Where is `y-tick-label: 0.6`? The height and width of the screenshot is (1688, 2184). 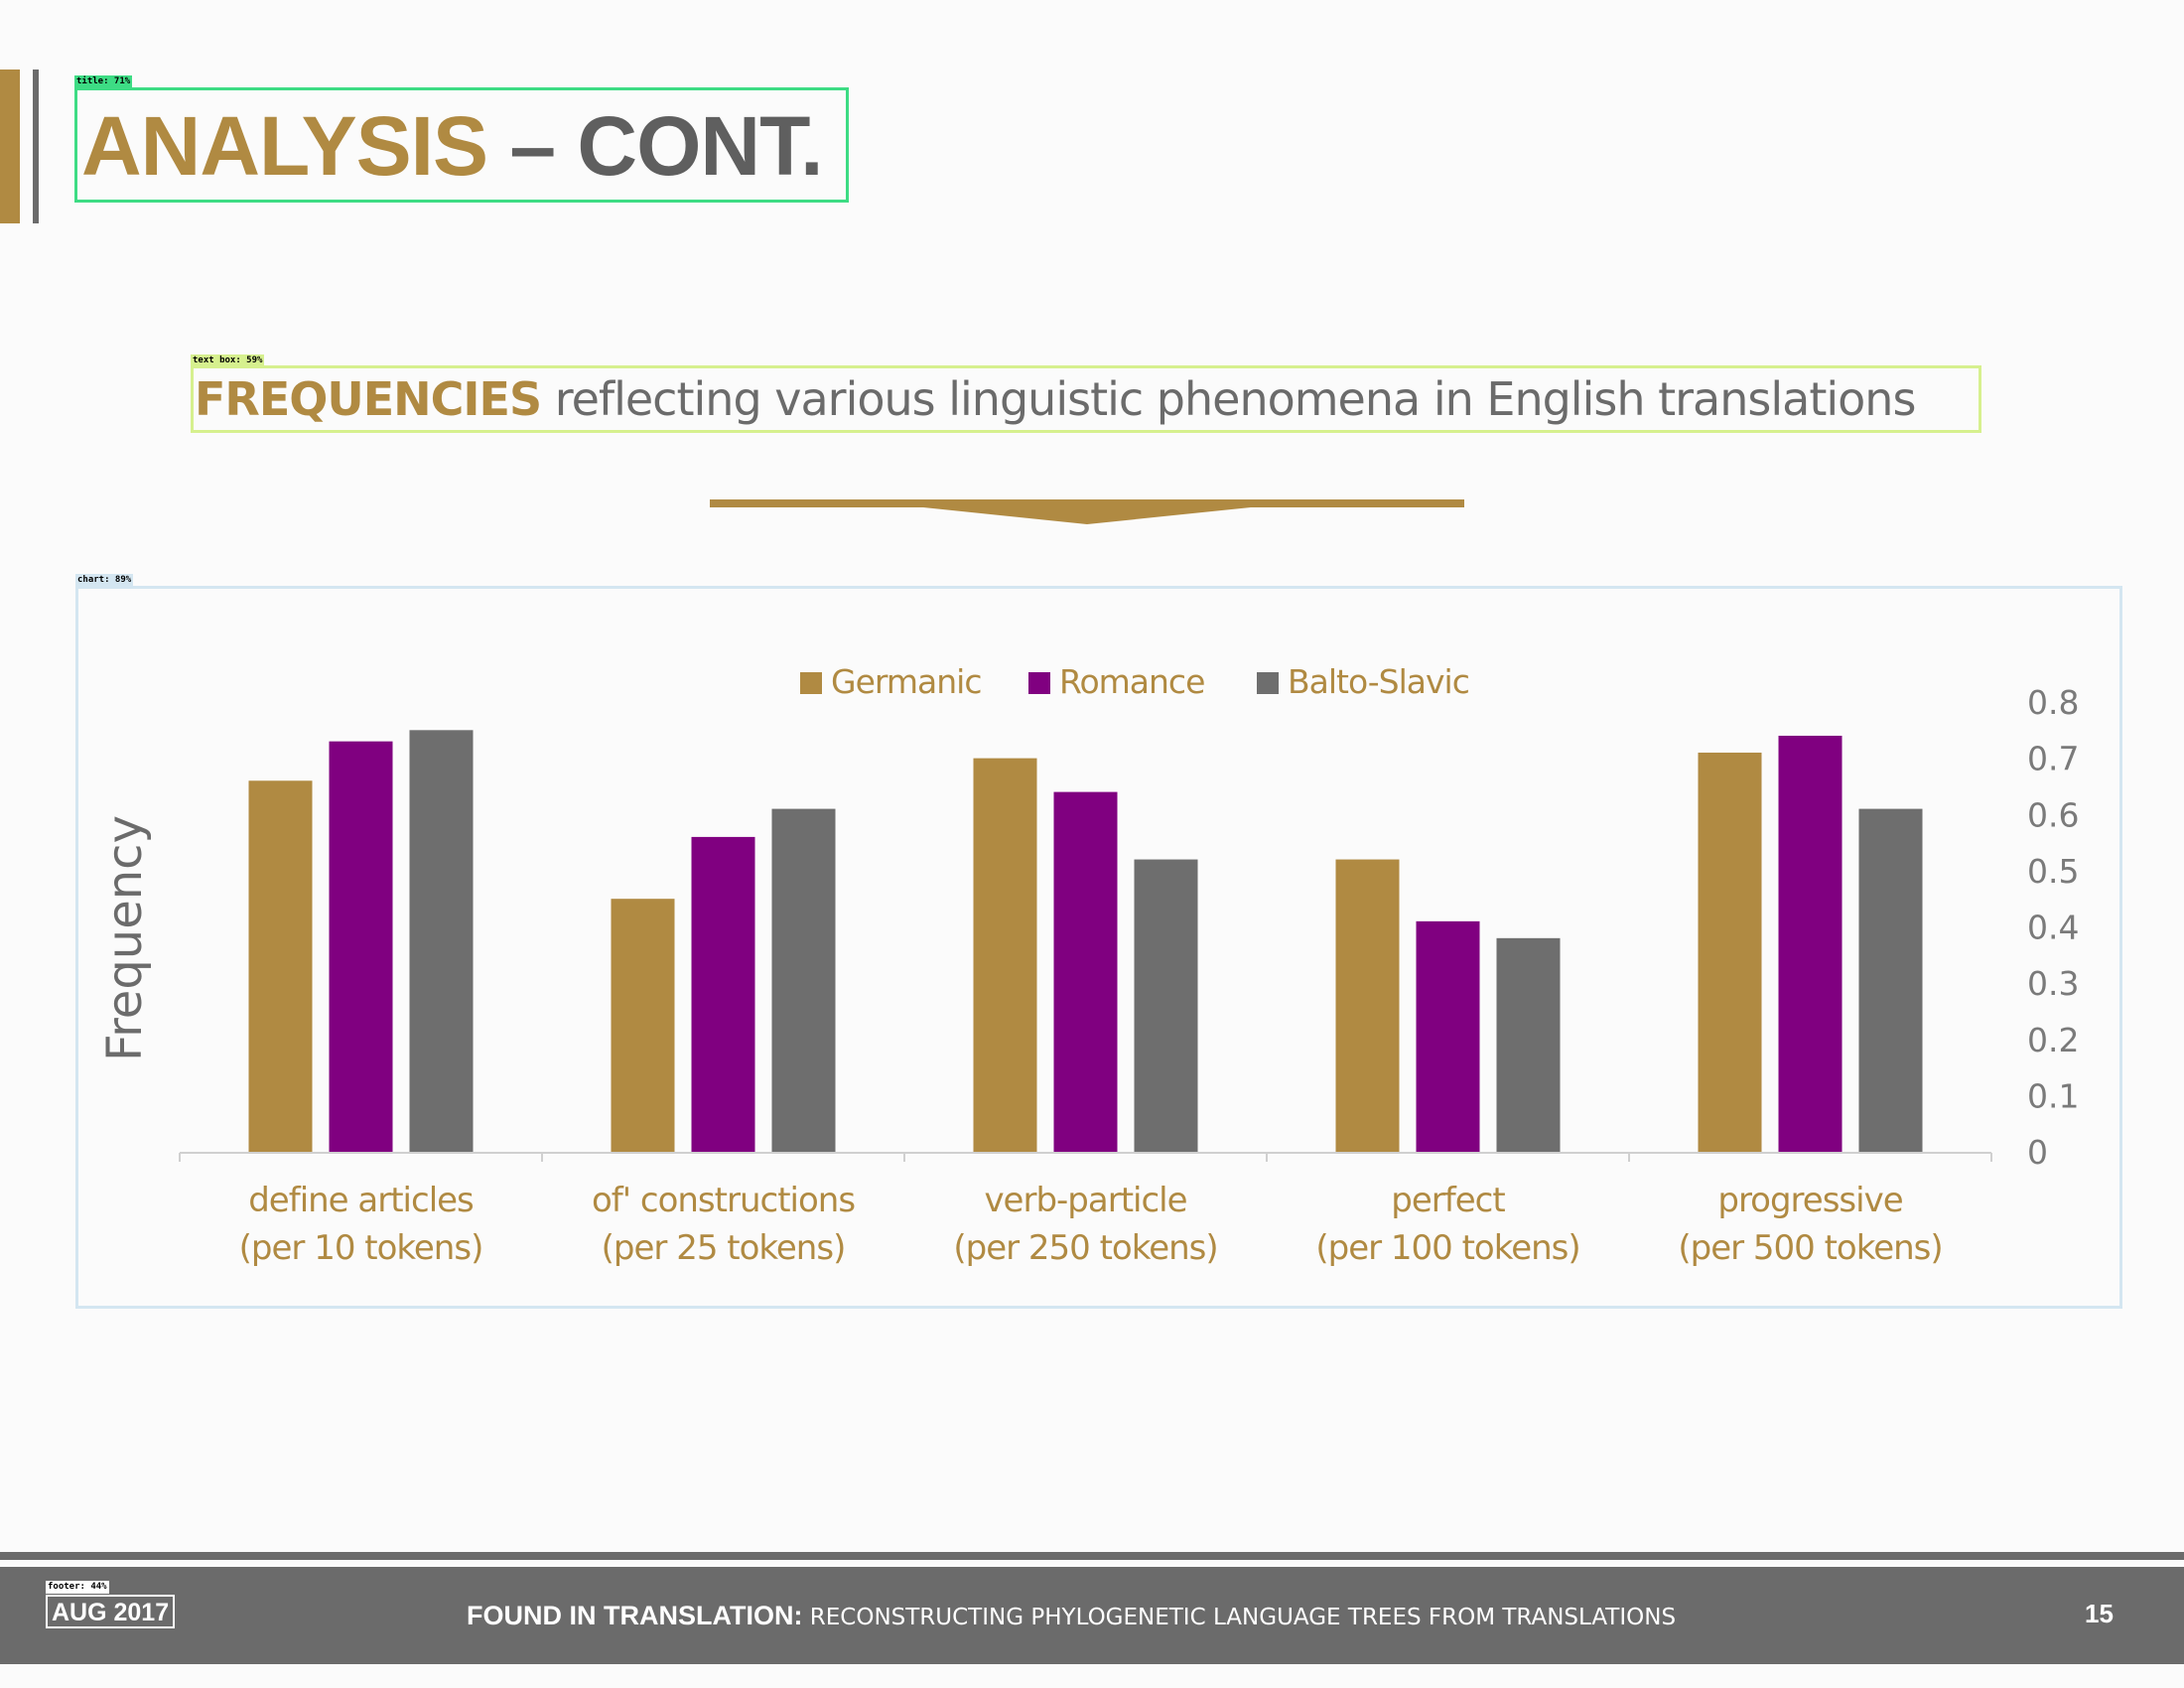 y-tick-label: 0.6 is located at coordinates (2053, 814).